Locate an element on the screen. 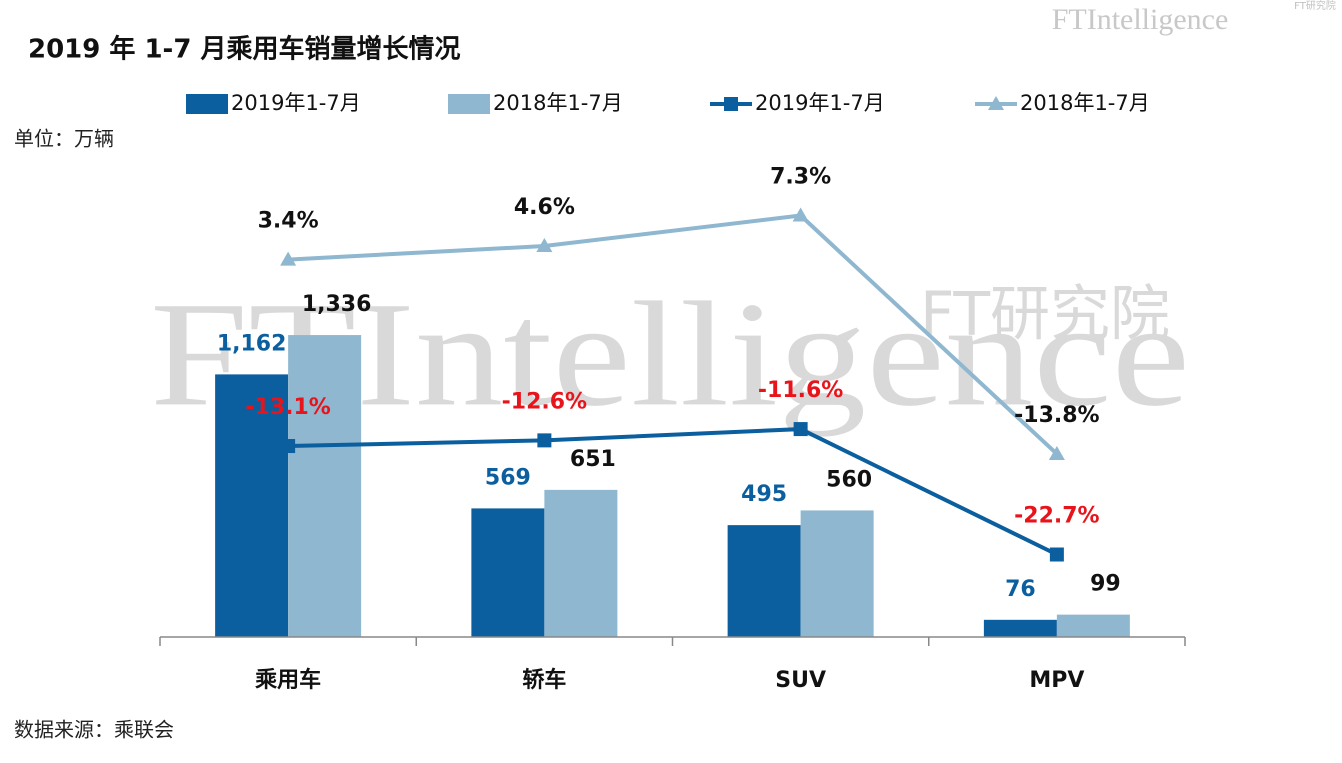 The width and height of the screenshot is (1342, 763). logo-sub: FT研究院 is located at coordinates (1315, 6).